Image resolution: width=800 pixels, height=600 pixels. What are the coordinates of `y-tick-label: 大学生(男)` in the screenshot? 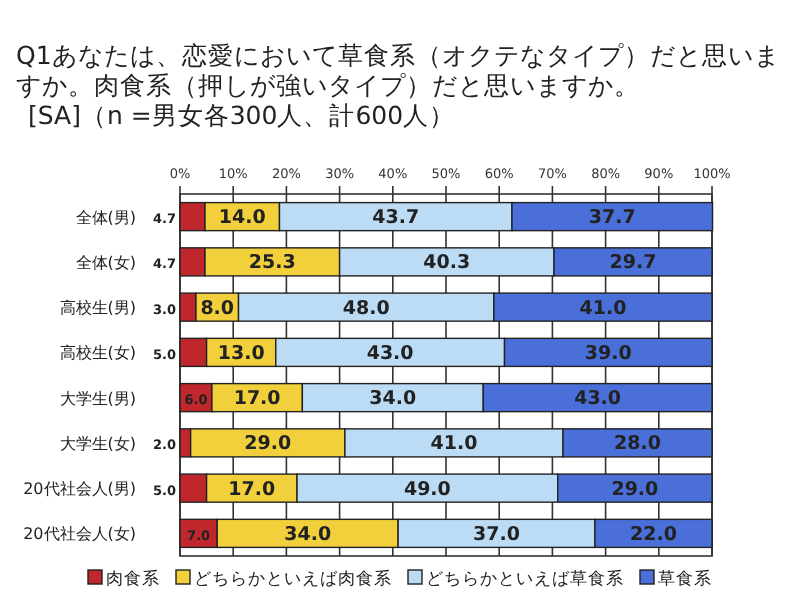 It's located at (97, 398).